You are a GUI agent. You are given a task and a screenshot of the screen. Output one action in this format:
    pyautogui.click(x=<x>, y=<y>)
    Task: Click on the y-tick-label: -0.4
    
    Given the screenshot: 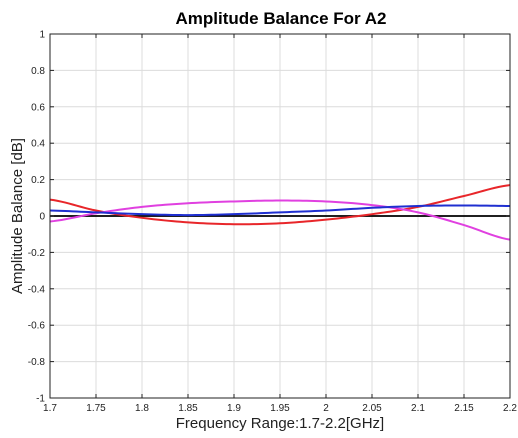 What is the action you would take?
    pyautogui.click(x=37, y=289)
    